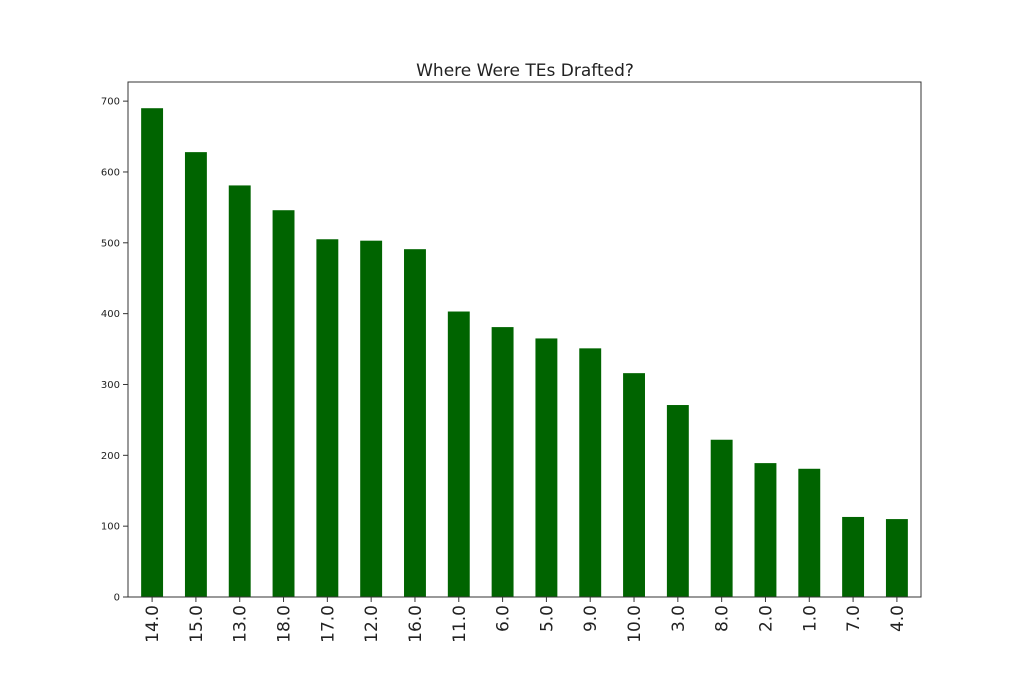 This screenshot has height=683, width=1024. What do you see at coordinates (328, 624) in the screenshot?
I see `x-tick-label: 17.0` at bounding box center [328, 624].